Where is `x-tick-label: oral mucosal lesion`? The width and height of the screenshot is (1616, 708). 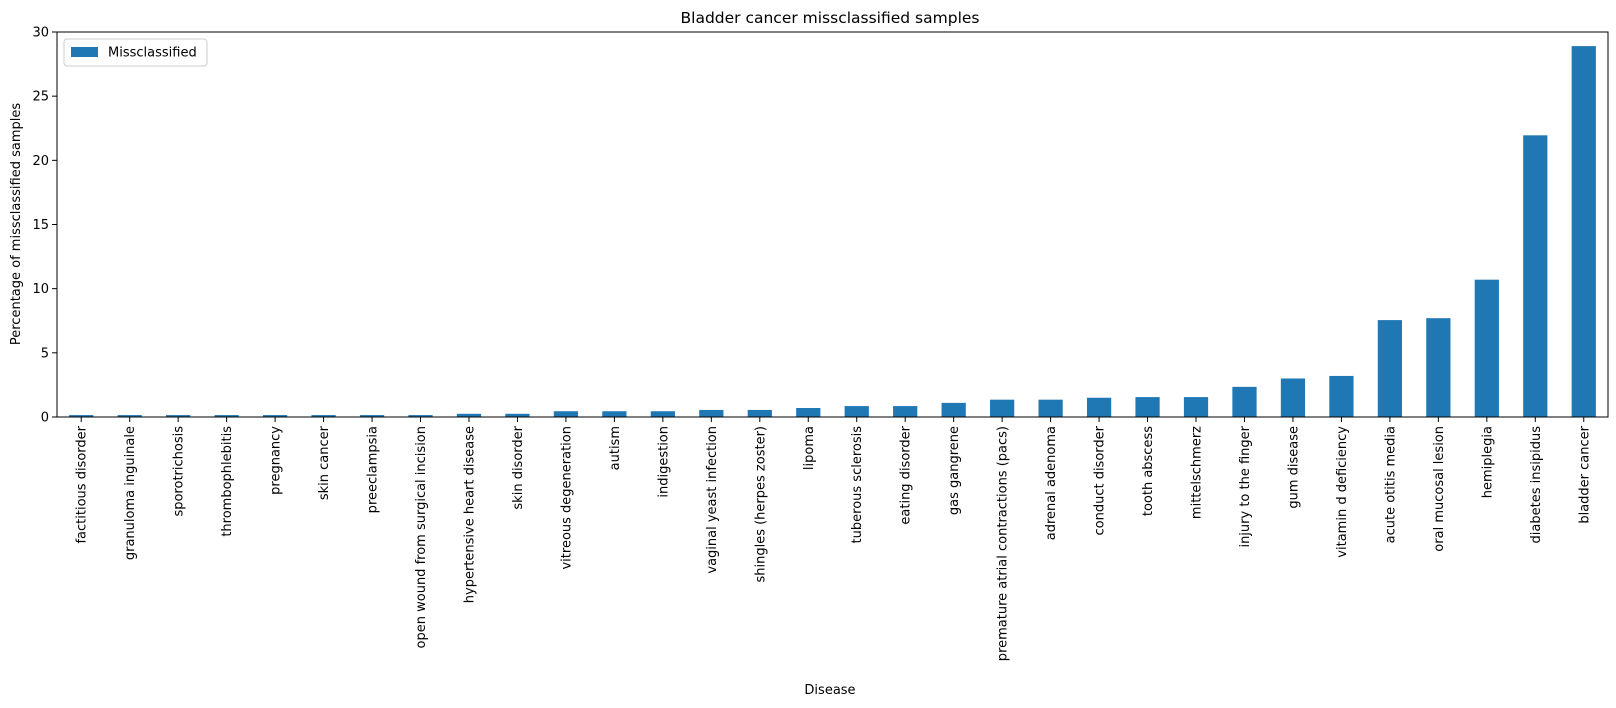
x-tick-label: oral mucosal lesion is located at coordinates (1439, 489).